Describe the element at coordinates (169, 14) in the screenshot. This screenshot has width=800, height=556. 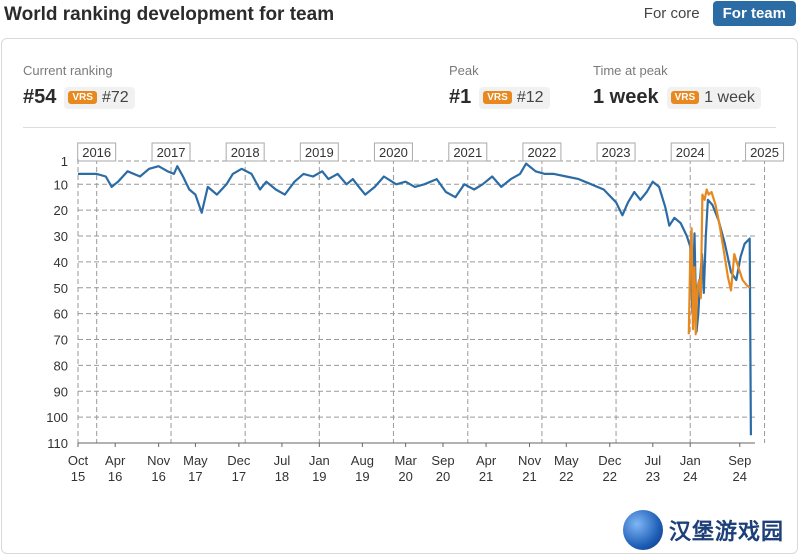
I see `page-title: World ranking development for team` at that location.